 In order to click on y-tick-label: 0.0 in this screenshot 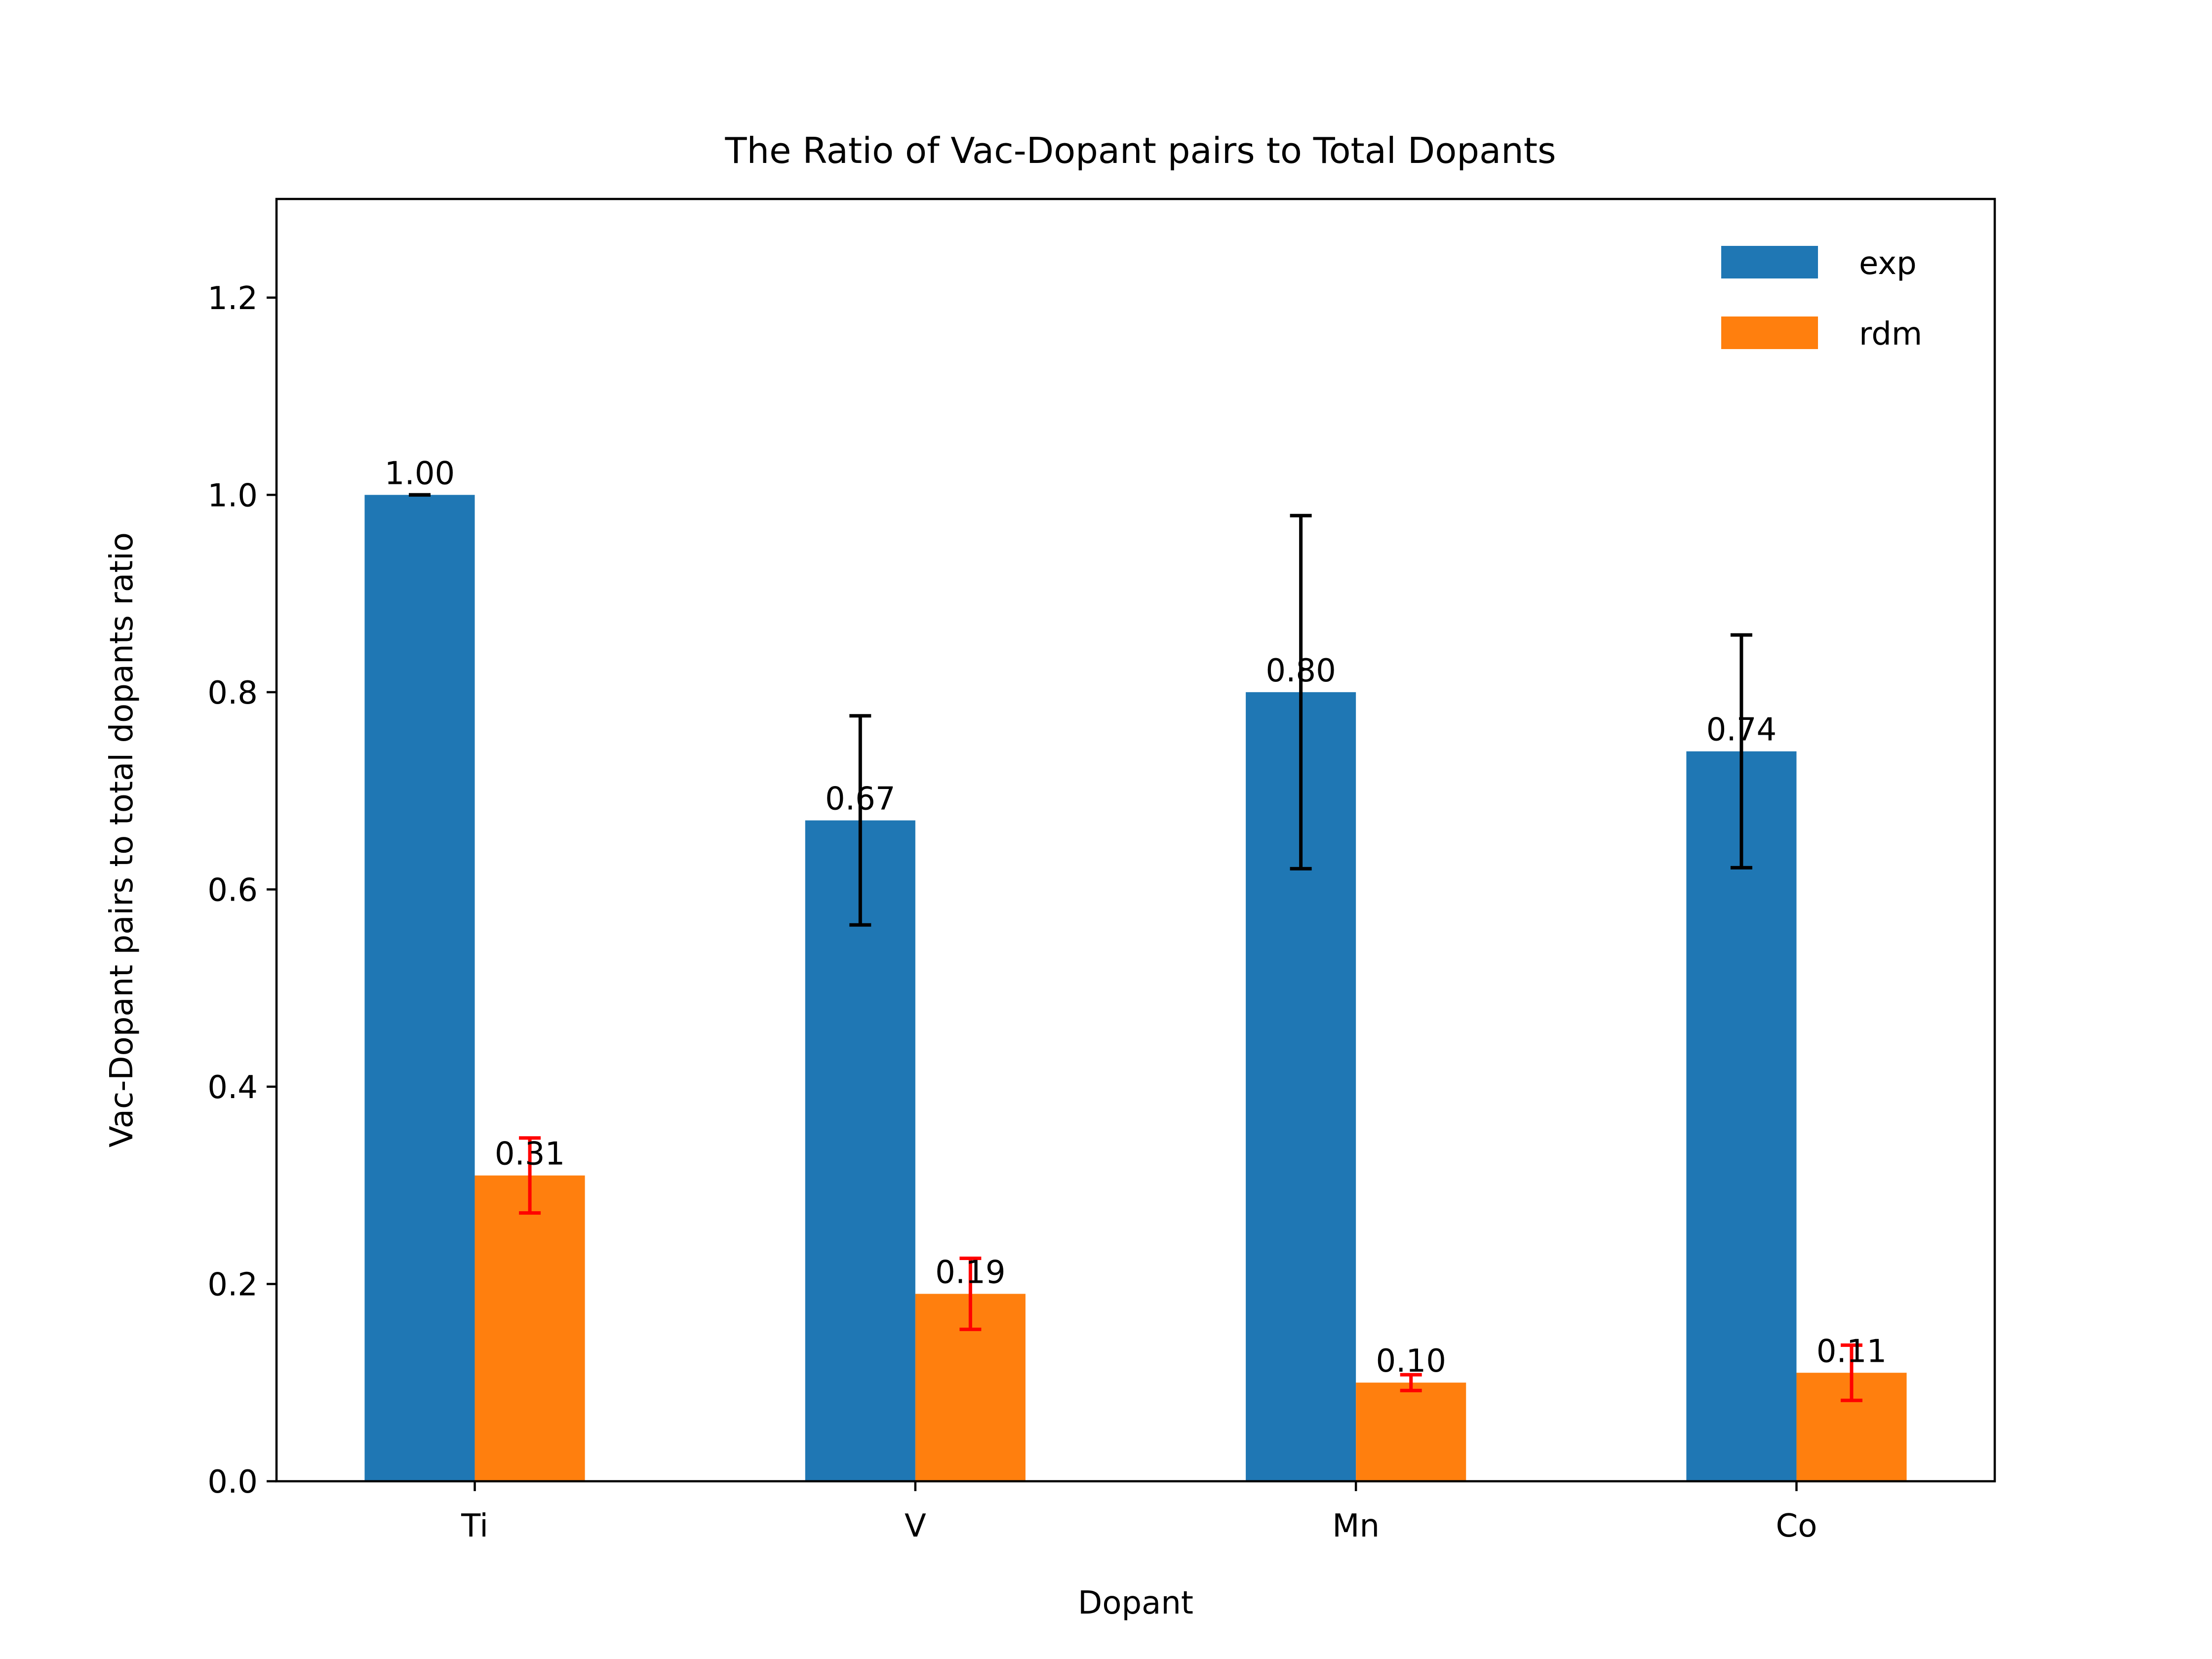, I will do `click(233, 1483)`.